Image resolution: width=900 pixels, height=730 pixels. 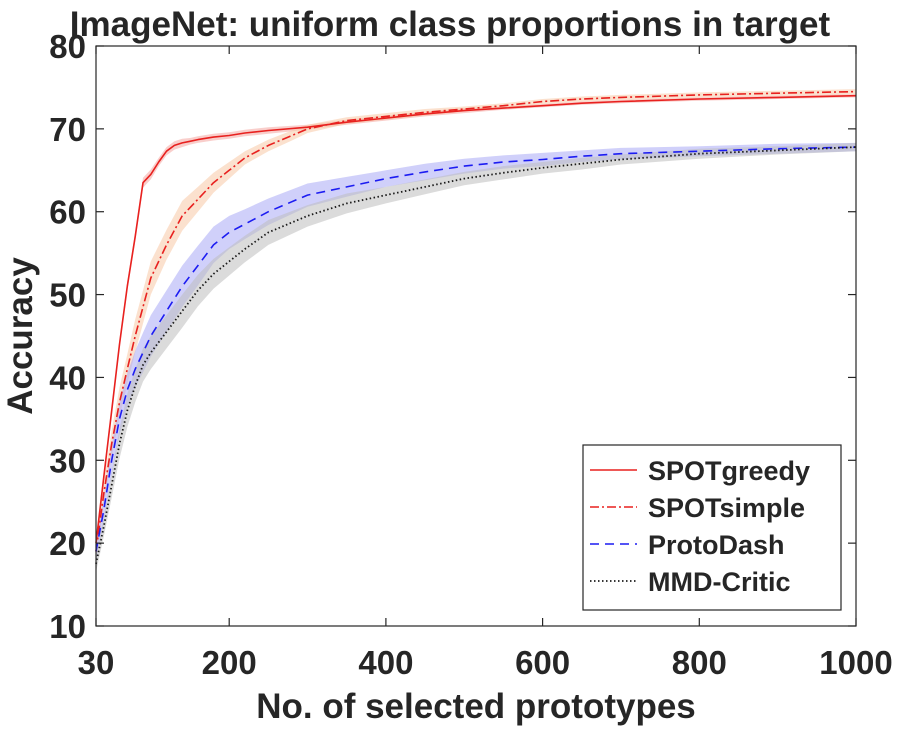 I want to click on legend-box, so click(x=712, y=527).